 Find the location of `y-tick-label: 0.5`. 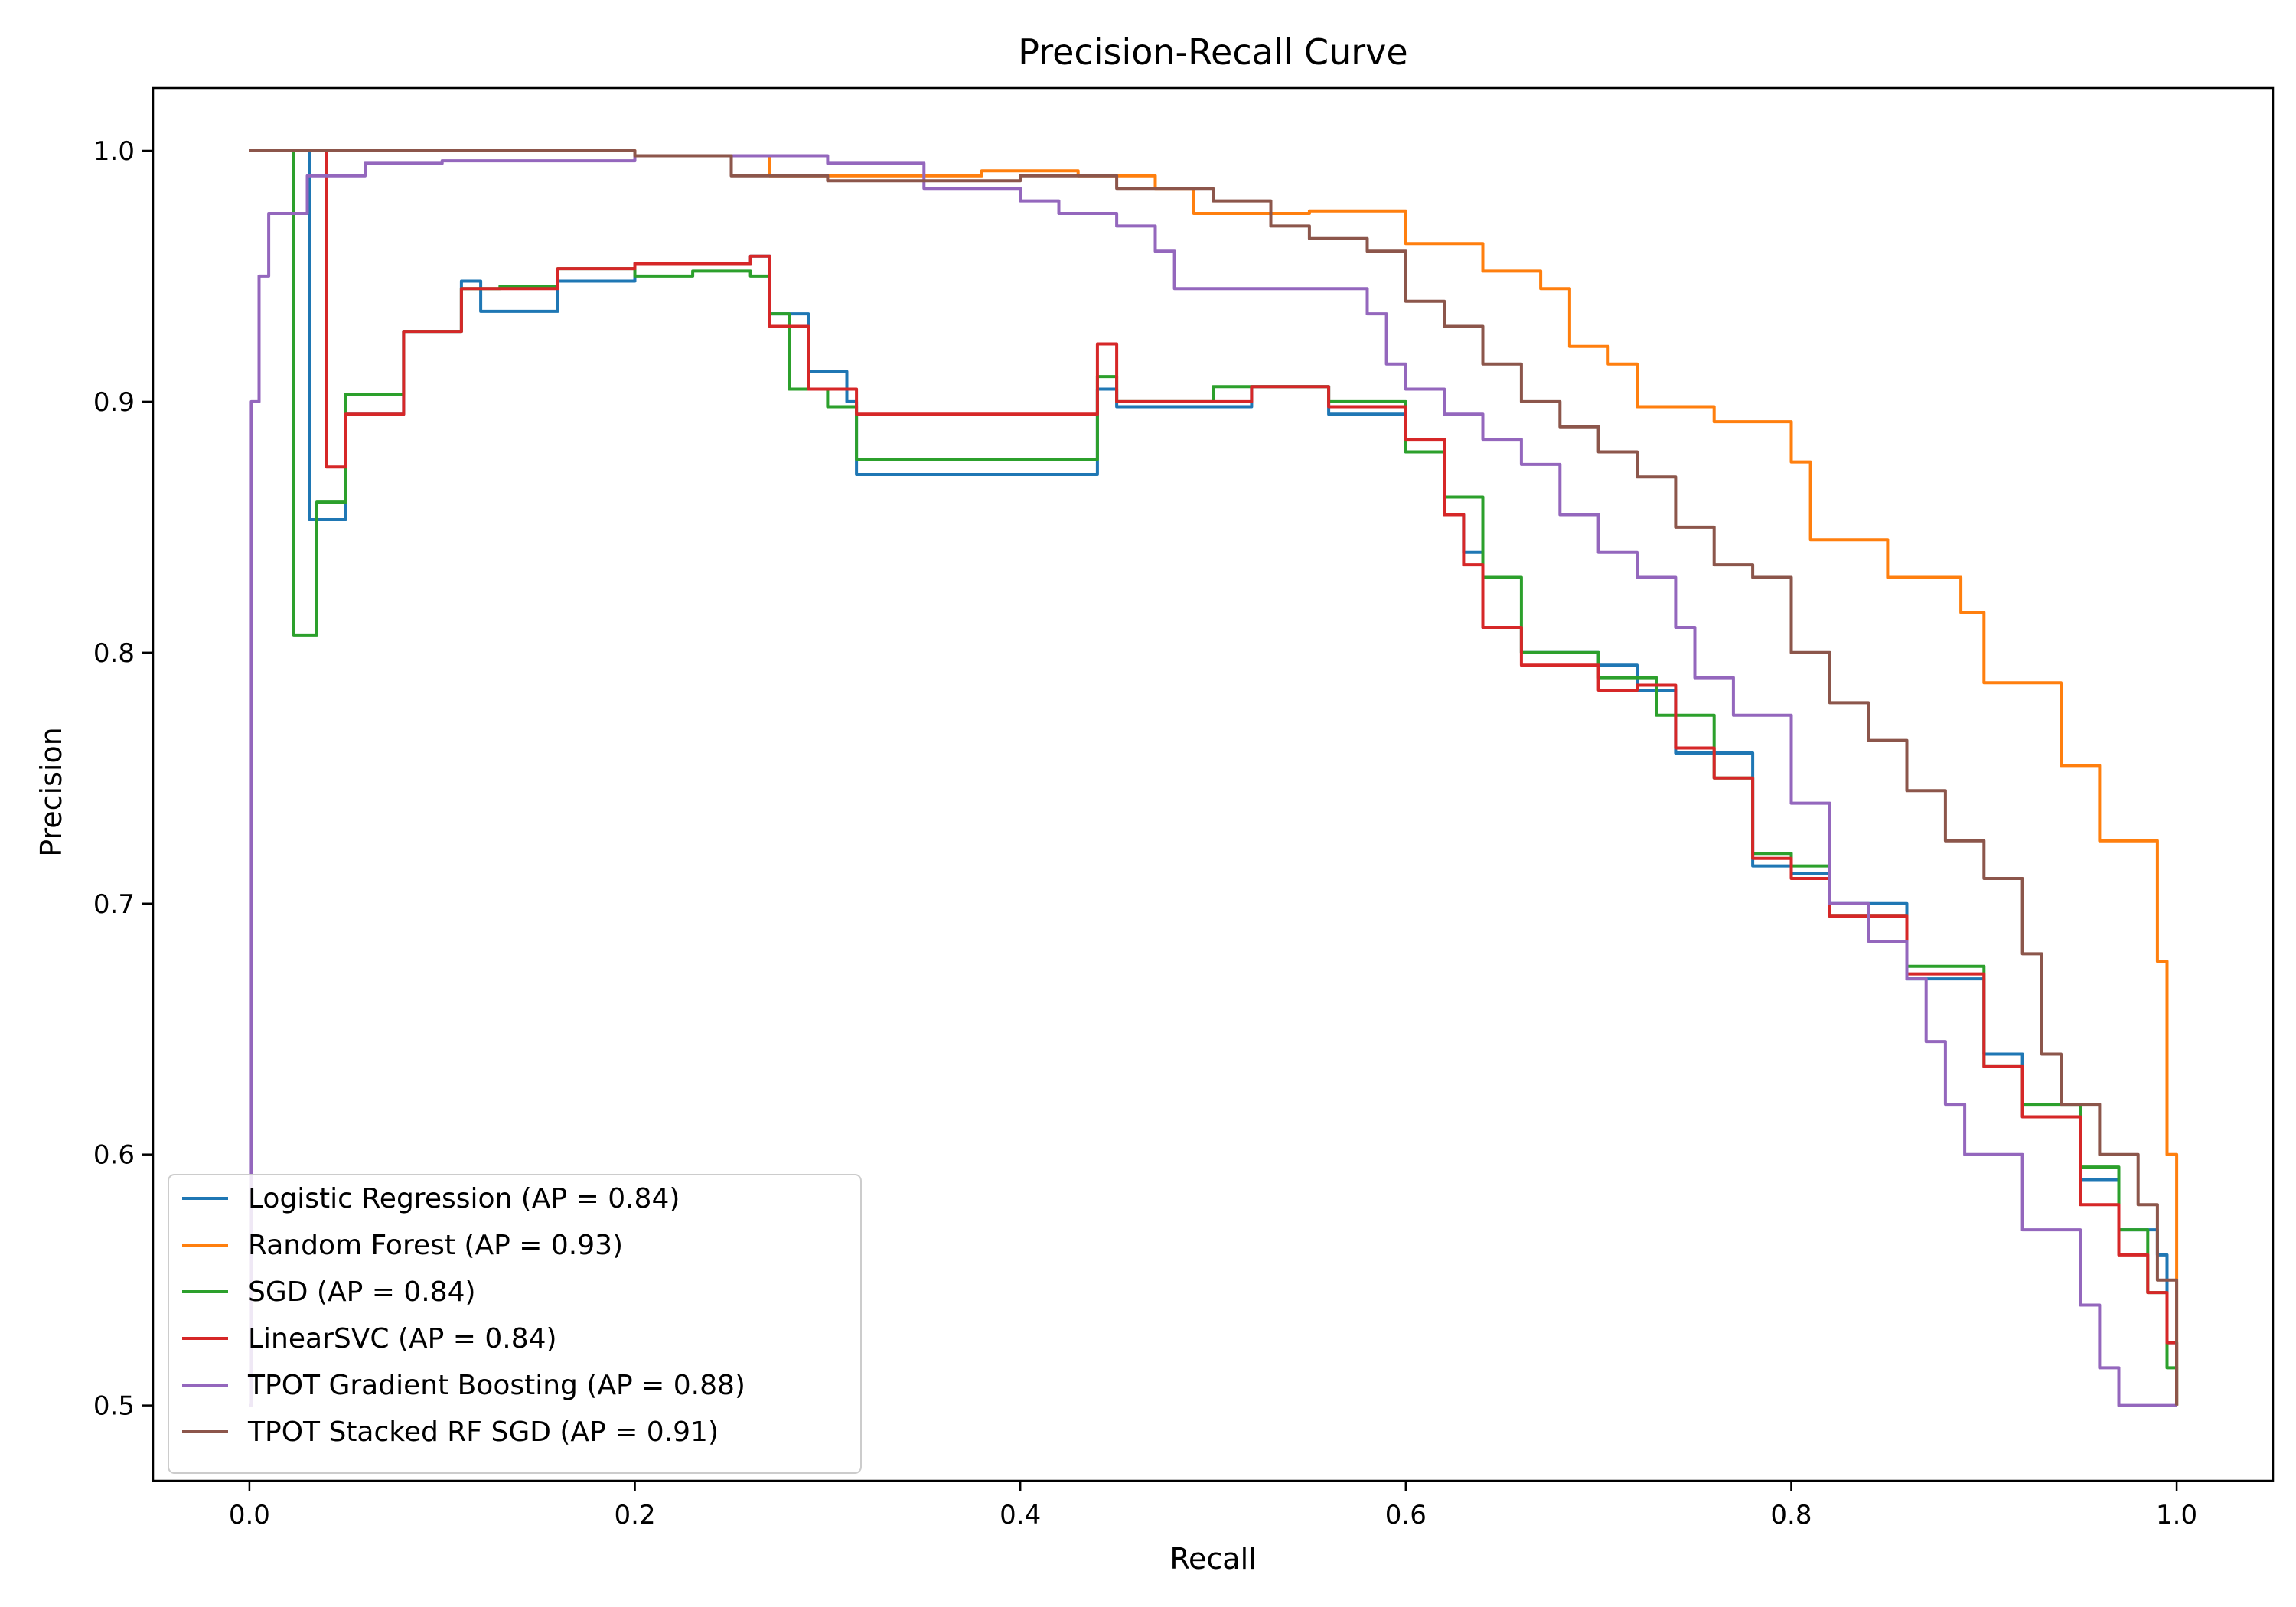

y-tick-label: 0.5 is located at coordinates (114, 1406).